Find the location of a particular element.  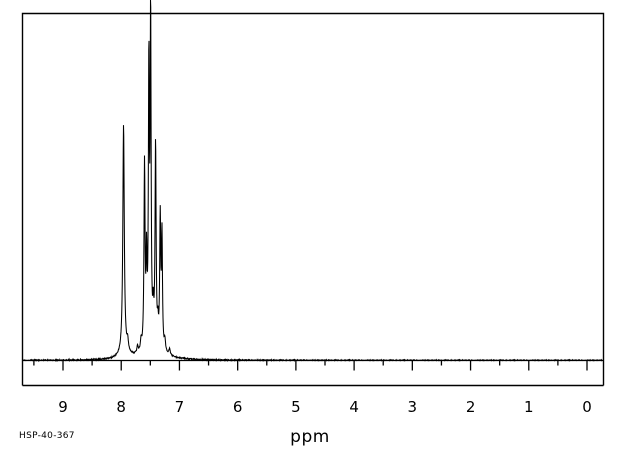

x-tick-label: 9 is located at coordinates (63, 407).